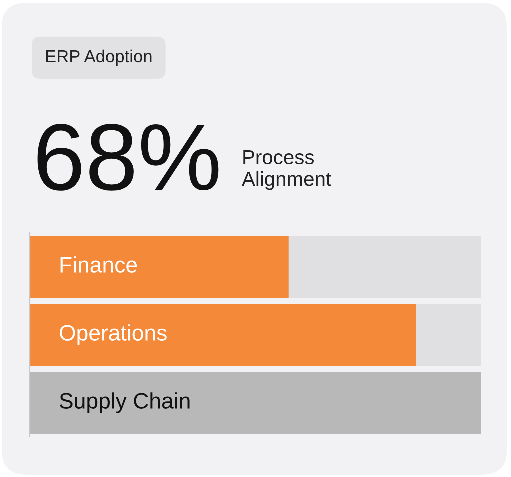 The height and width of the screenshot is (477, 511). Describe the element at coordinates (113, 335) in the screenshot. I see `y-tick-label: Operations` at that location.